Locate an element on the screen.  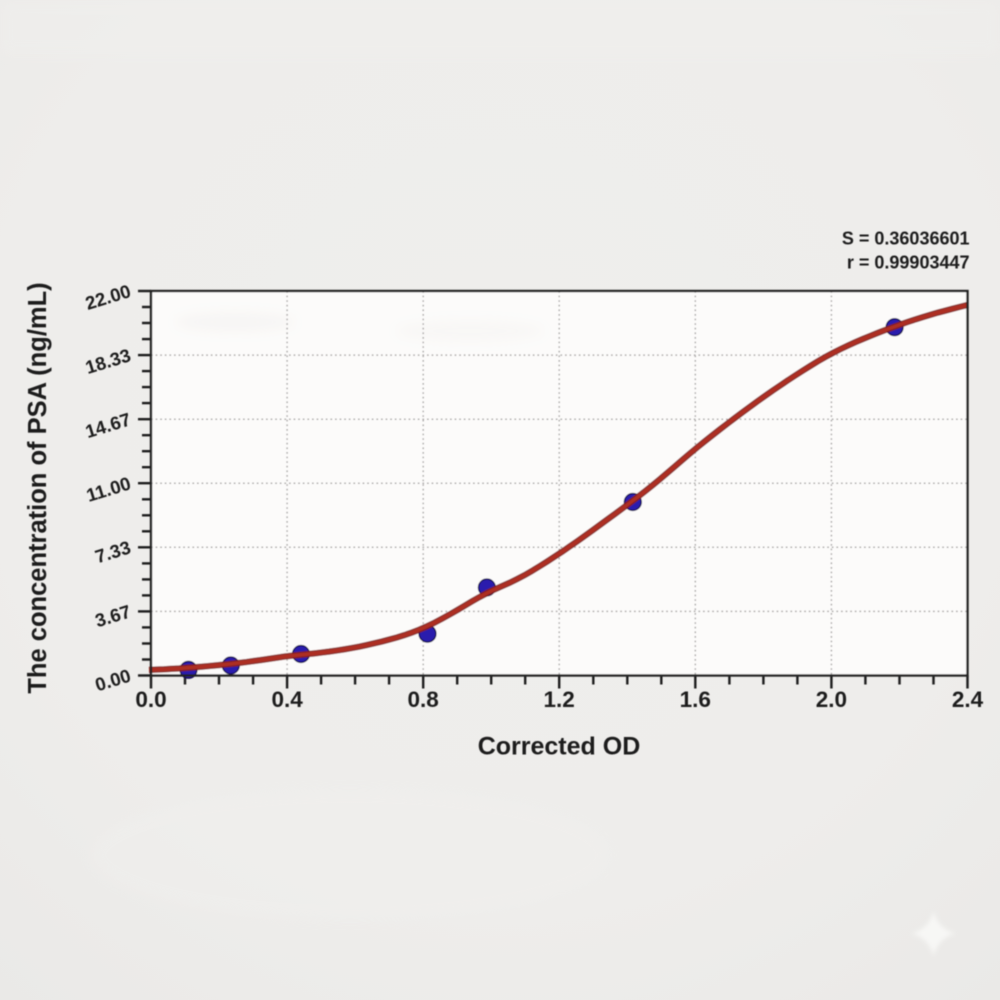
svg-text: 0.4 is located at coordinates (287, 699).